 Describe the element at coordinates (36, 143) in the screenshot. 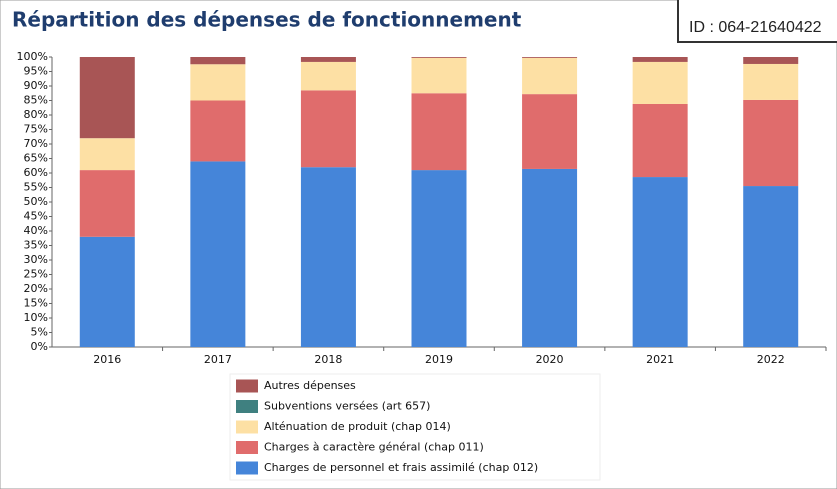

I see `y-tick-label: 70%` at that location.